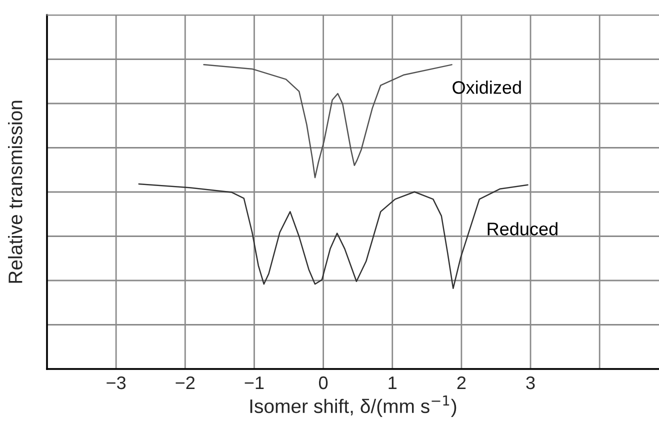  Describe the element at coordinates (486, 87) in the screenshot. I see `series-label: Oxidized` at that location.